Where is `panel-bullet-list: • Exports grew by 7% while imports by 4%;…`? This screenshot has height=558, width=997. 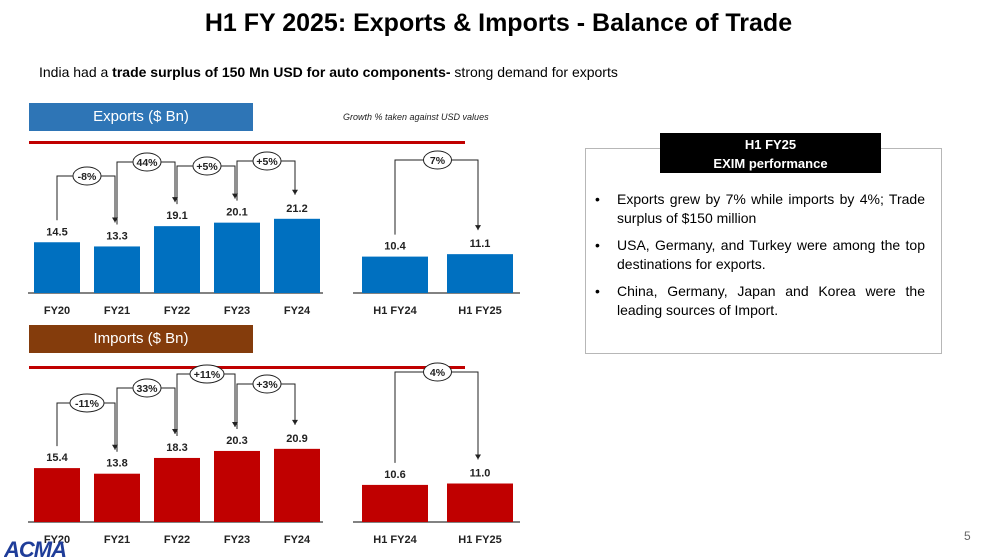 panel-bullet-list: • Exports grew by 7% while imports by 4%;… is located at coordinates (760, 259).